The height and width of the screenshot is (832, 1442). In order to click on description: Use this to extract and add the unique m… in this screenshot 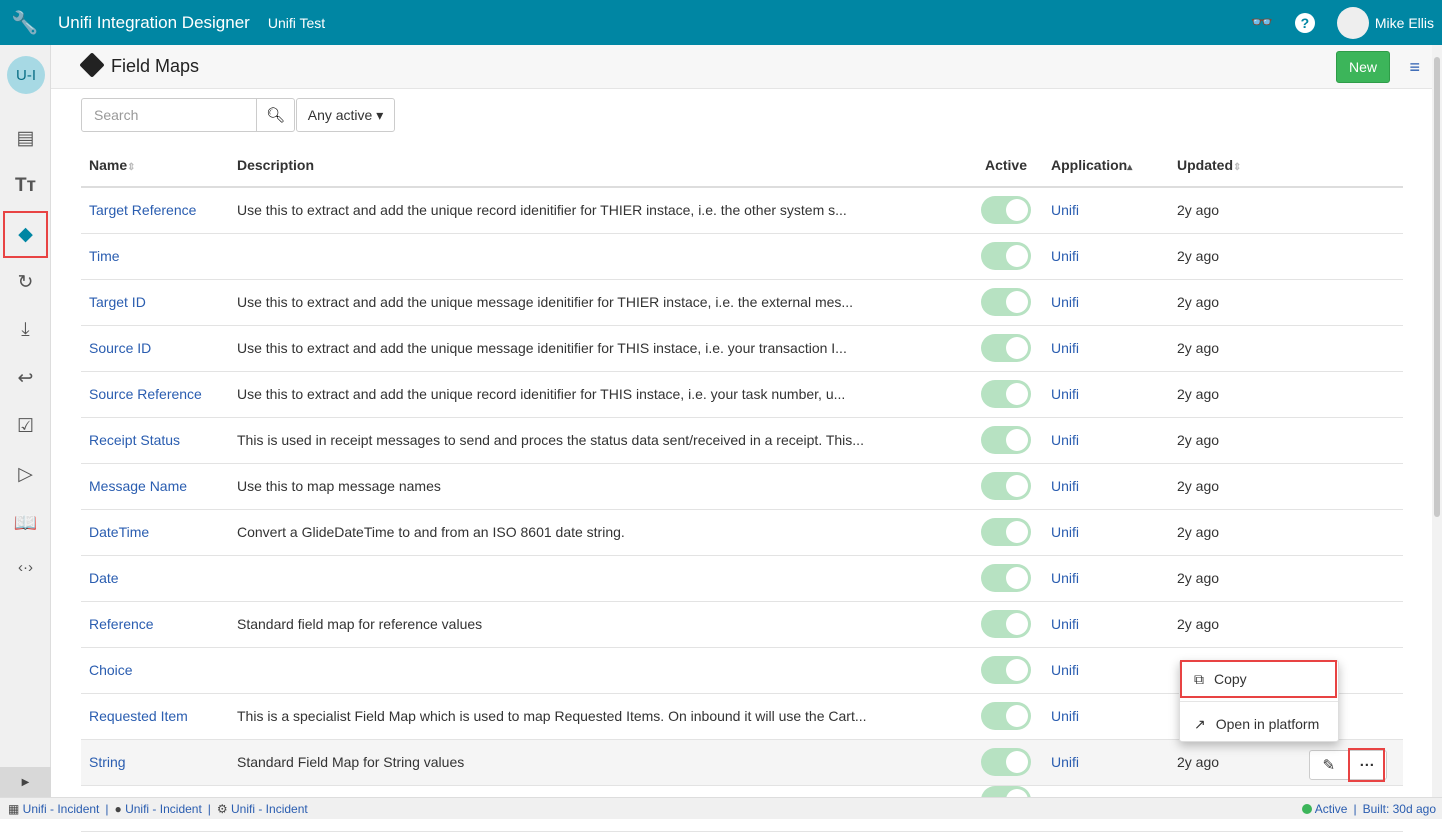, I will do `click(599, 302)`.